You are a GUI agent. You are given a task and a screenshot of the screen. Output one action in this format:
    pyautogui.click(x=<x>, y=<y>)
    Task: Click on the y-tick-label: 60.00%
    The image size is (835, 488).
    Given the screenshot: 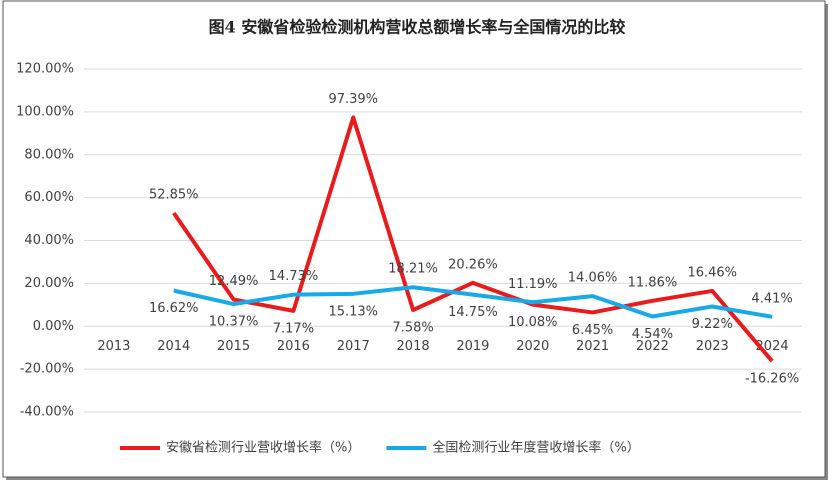 What is the action you would take?
    pyautogui.click(x=49, y=197)
    